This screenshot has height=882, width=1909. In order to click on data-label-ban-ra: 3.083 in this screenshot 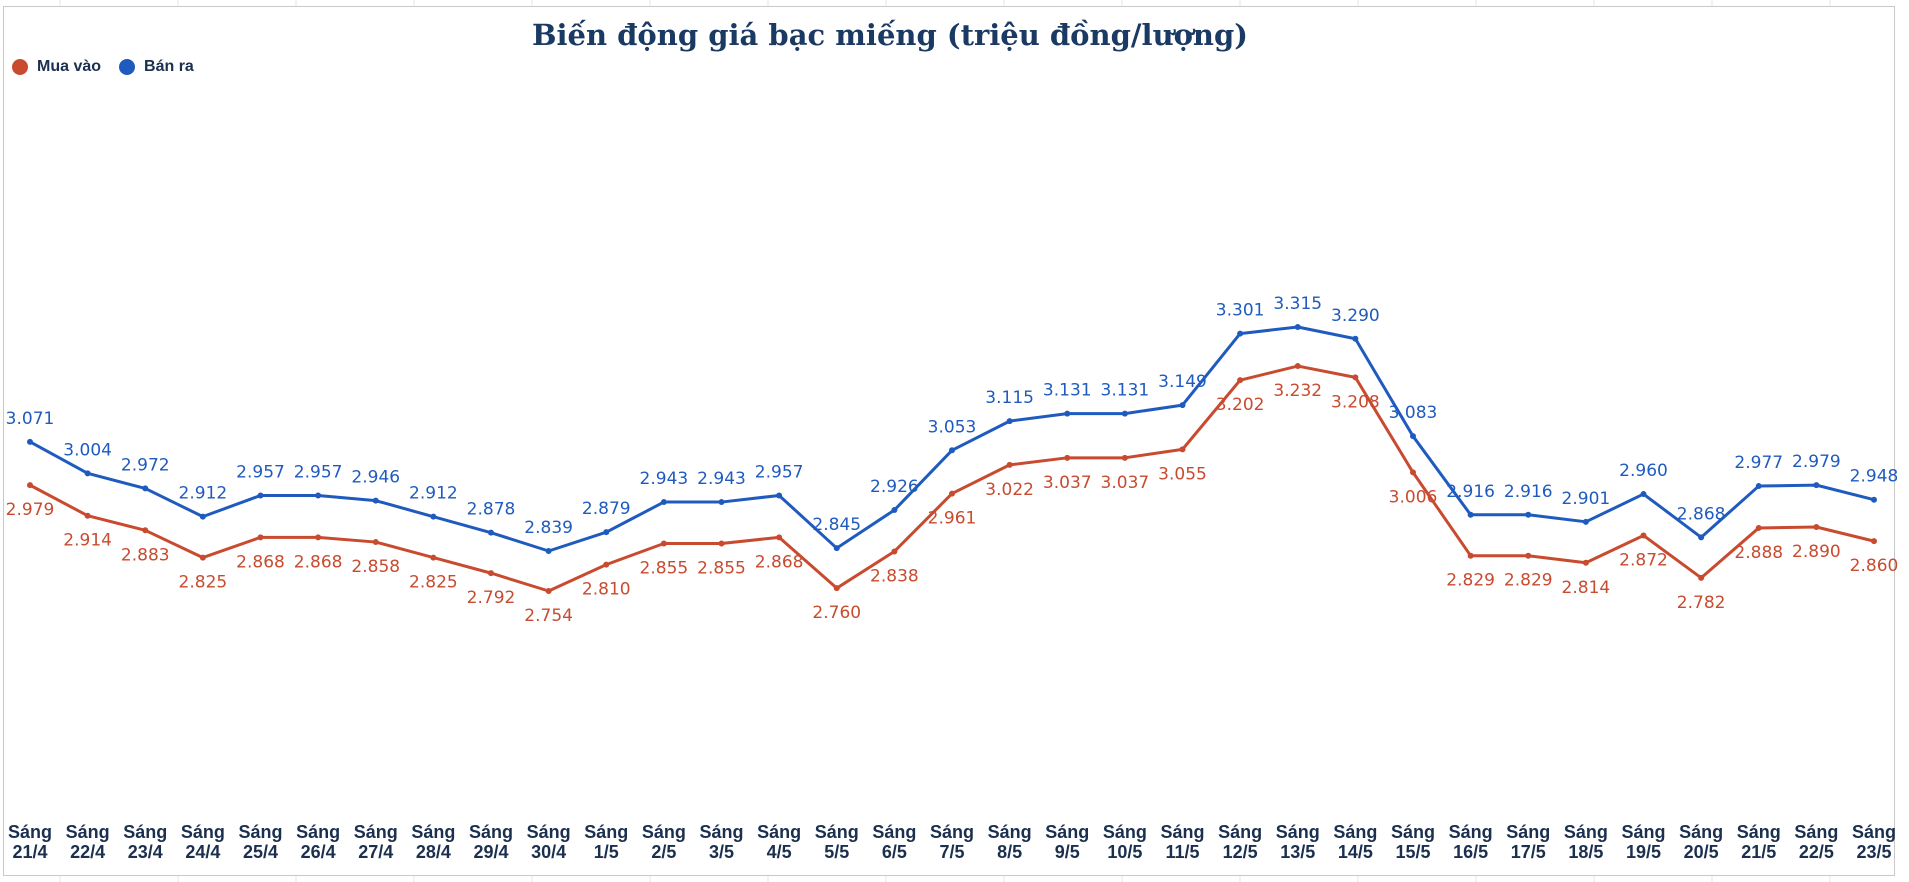, I will do `click(1413, 413)`.